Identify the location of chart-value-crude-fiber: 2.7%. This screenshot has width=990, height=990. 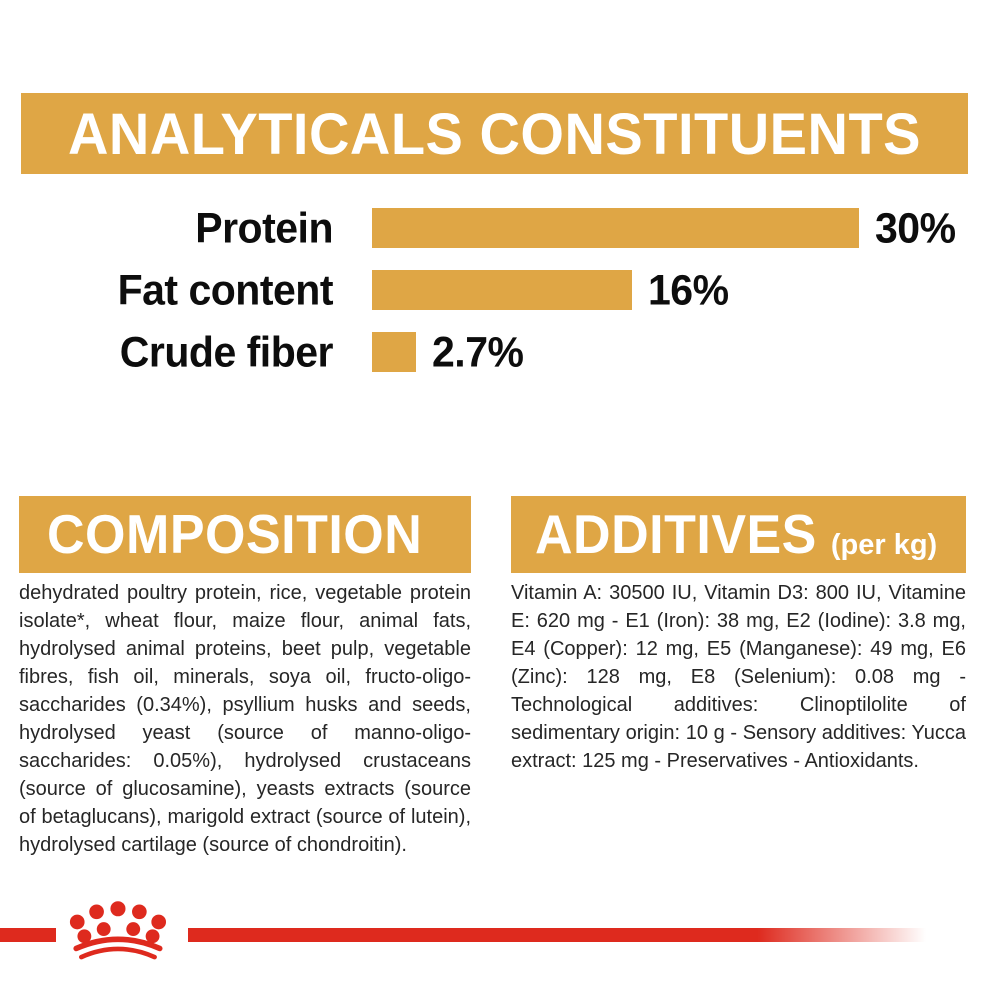
(478, 351).